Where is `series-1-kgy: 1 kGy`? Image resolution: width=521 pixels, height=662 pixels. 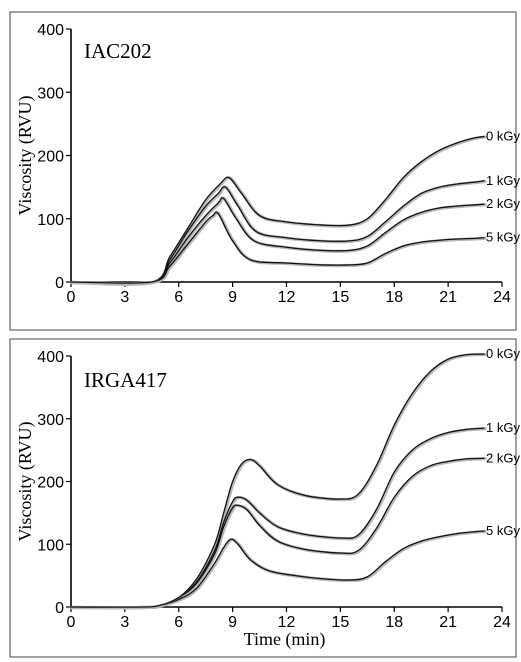
series-1-kgy: 1 kGy is located at coordinates (295, 229).